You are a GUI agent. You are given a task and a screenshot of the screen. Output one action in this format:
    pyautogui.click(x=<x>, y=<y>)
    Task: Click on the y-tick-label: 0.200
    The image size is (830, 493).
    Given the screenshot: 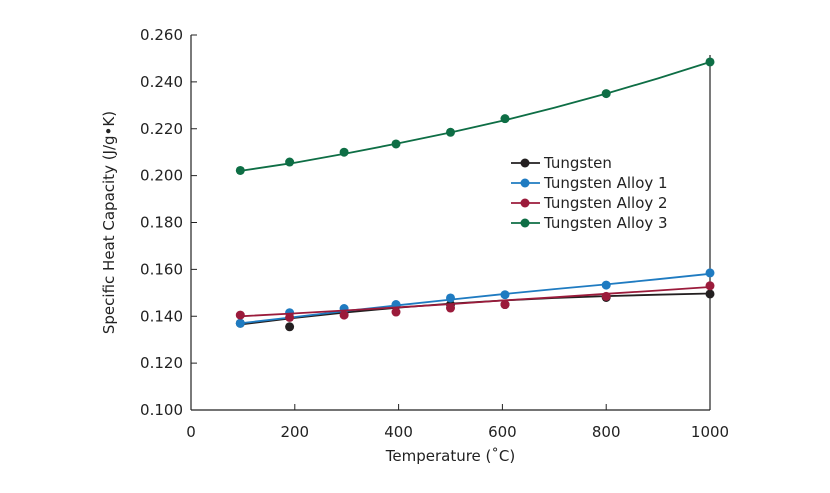 What is the action you would take?
    pyautogui.click(x=161, y=176)
    